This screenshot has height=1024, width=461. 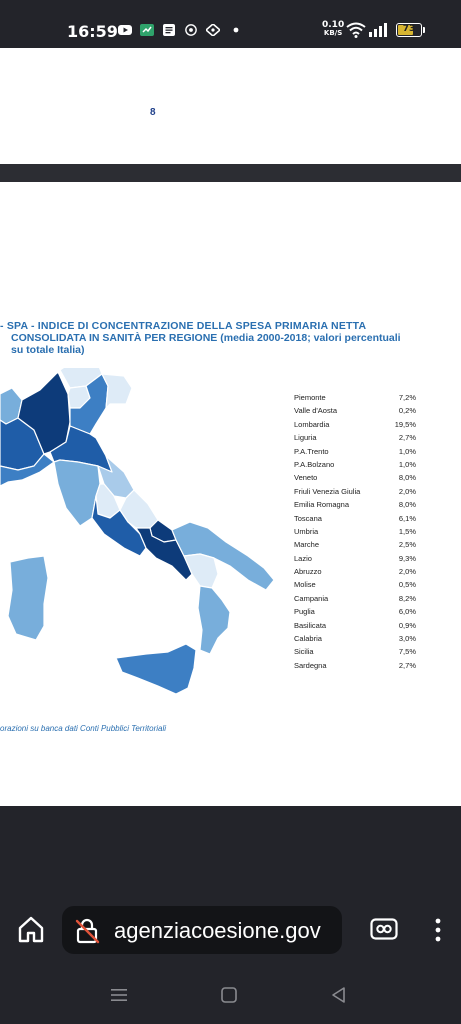 I want to click on legend-region-value: 1,5%, so click(x=407, y=531).